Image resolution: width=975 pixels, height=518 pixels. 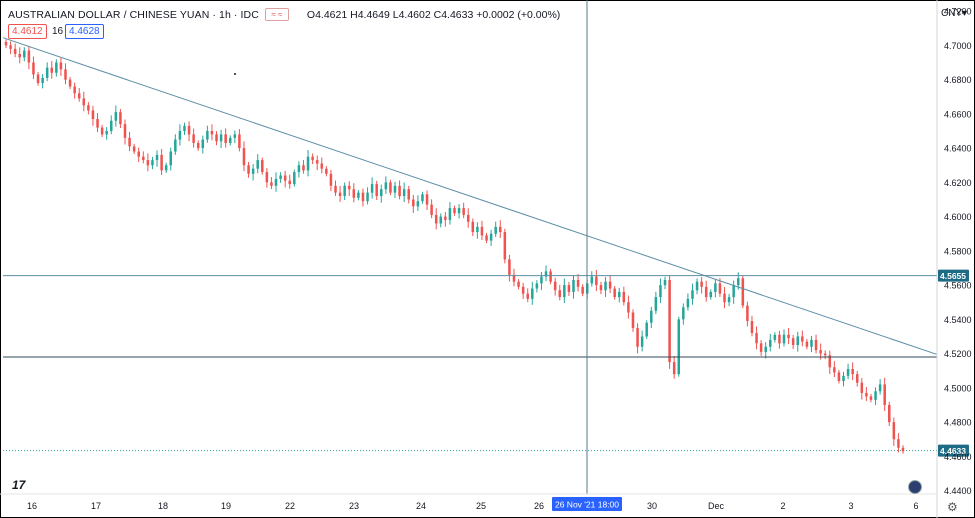 What do you see at coordinates (421, 506) in the screenshot?
I see `x-tick-label: 24` at bounding box center [421, 506].